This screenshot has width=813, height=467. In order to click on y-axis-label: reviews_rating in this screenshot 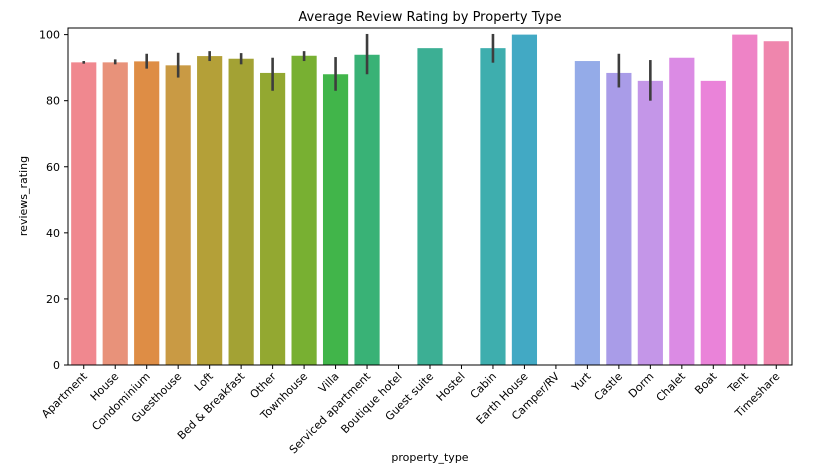, I will do `click(23, 196)`.